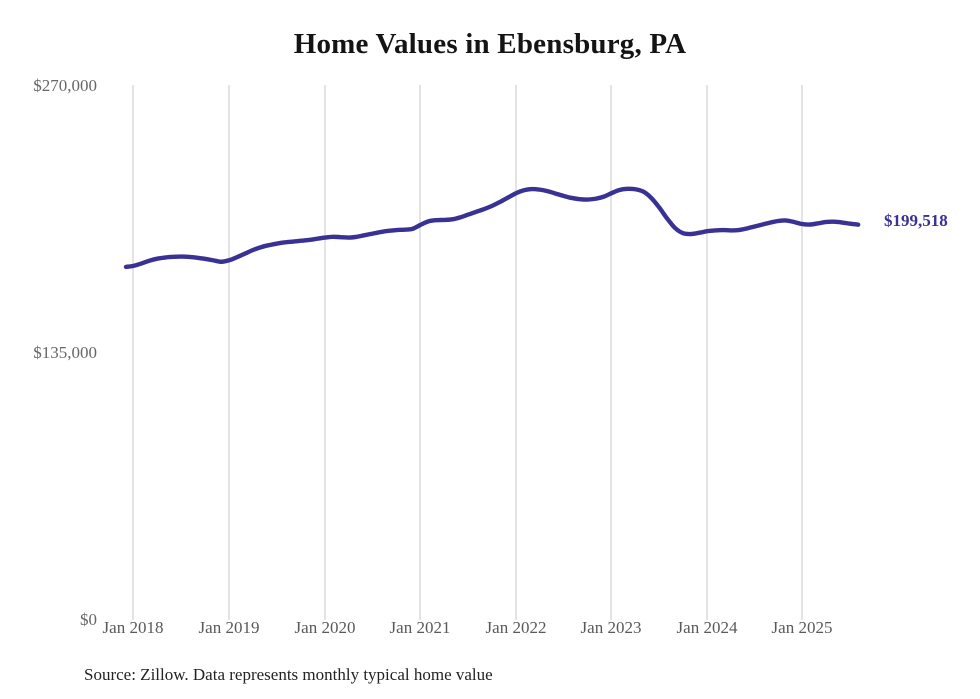  Describe the element at coordinates (492, 228) in the screenshot. I see `home-value-line` at that location.